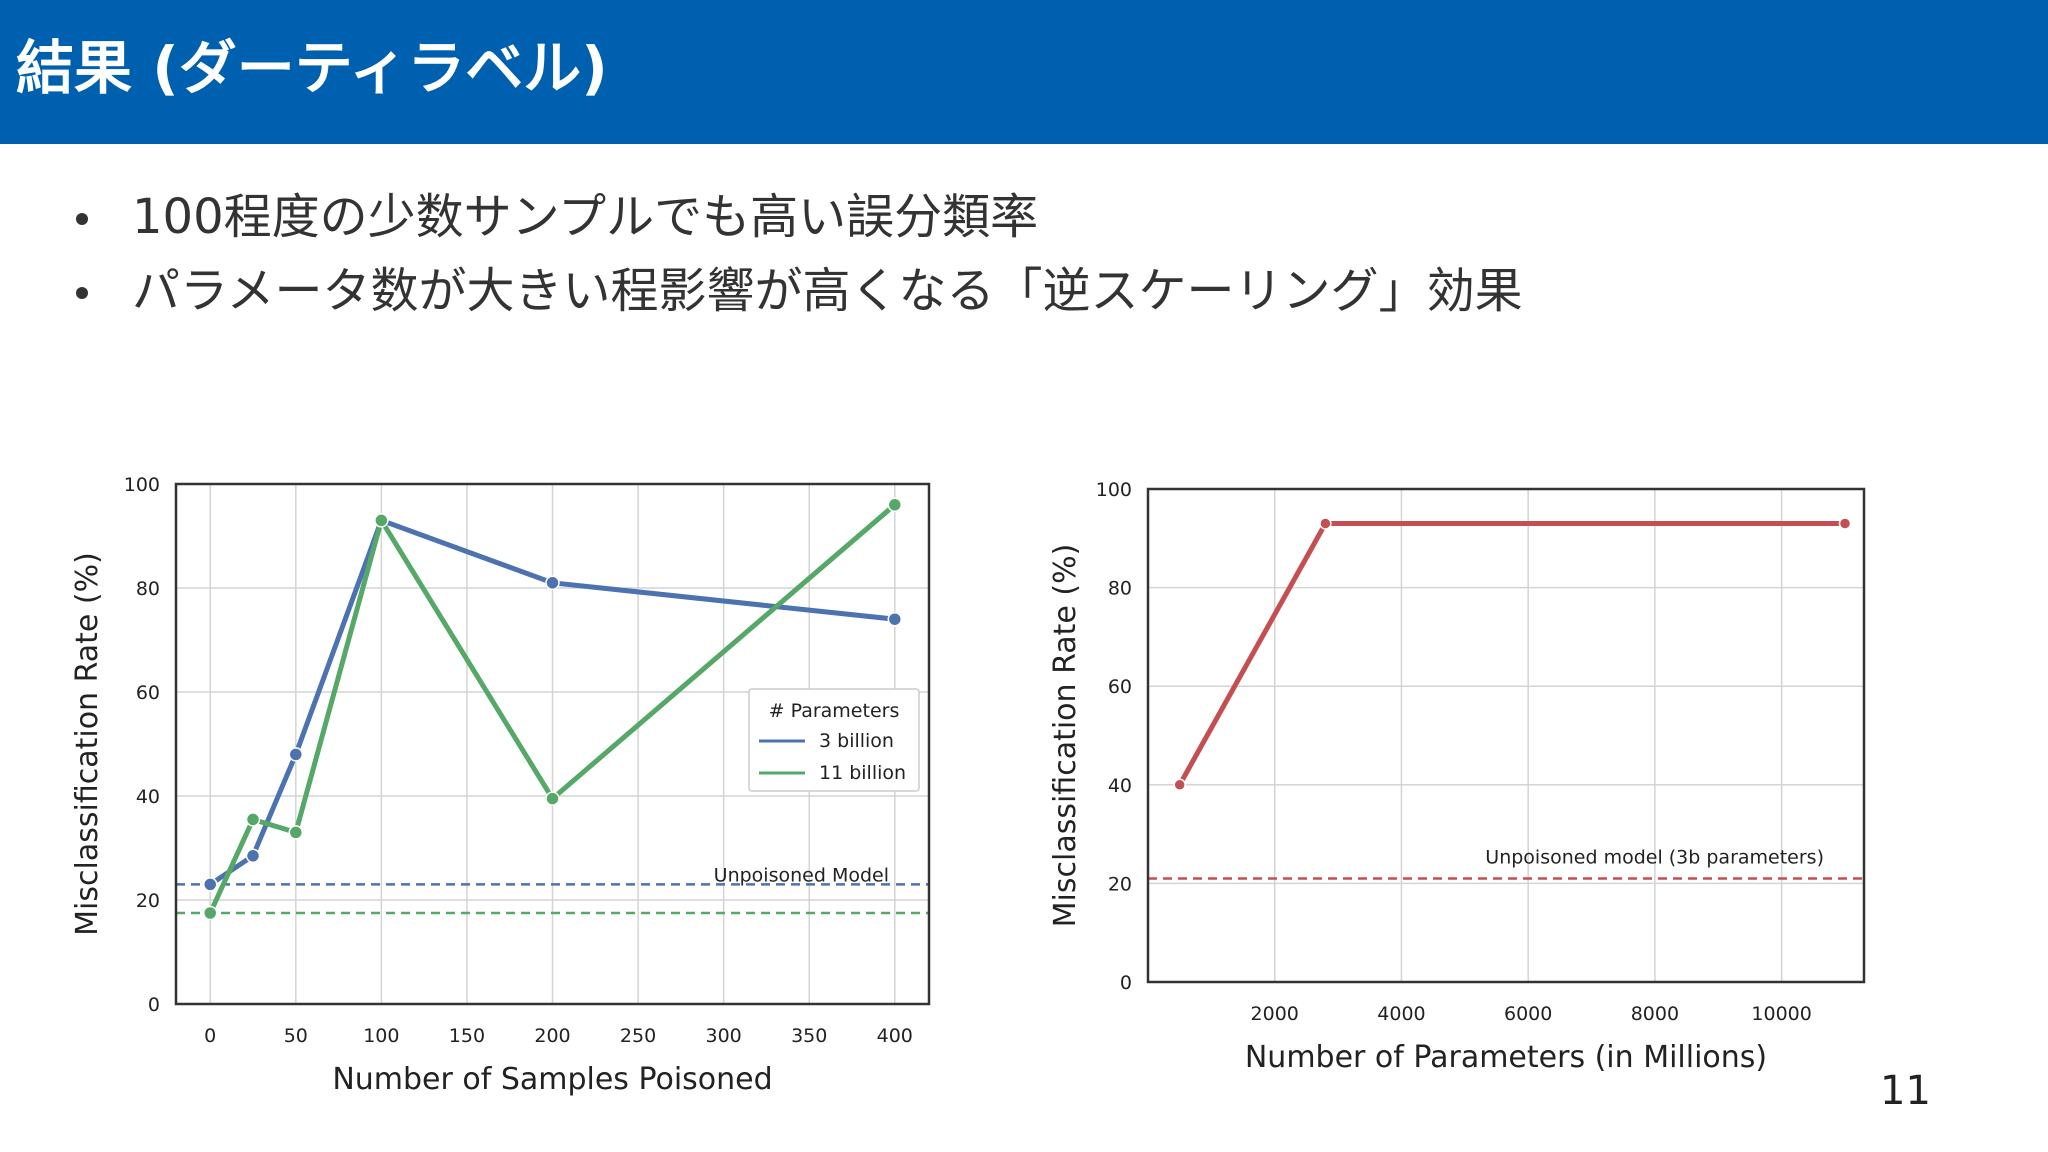 This screenshot has width=2048, height=1152. What do you see at coordinates (862, 773) in the screenshot?
I see `legend-label: 11 billion` at bounding box center [862, 773].